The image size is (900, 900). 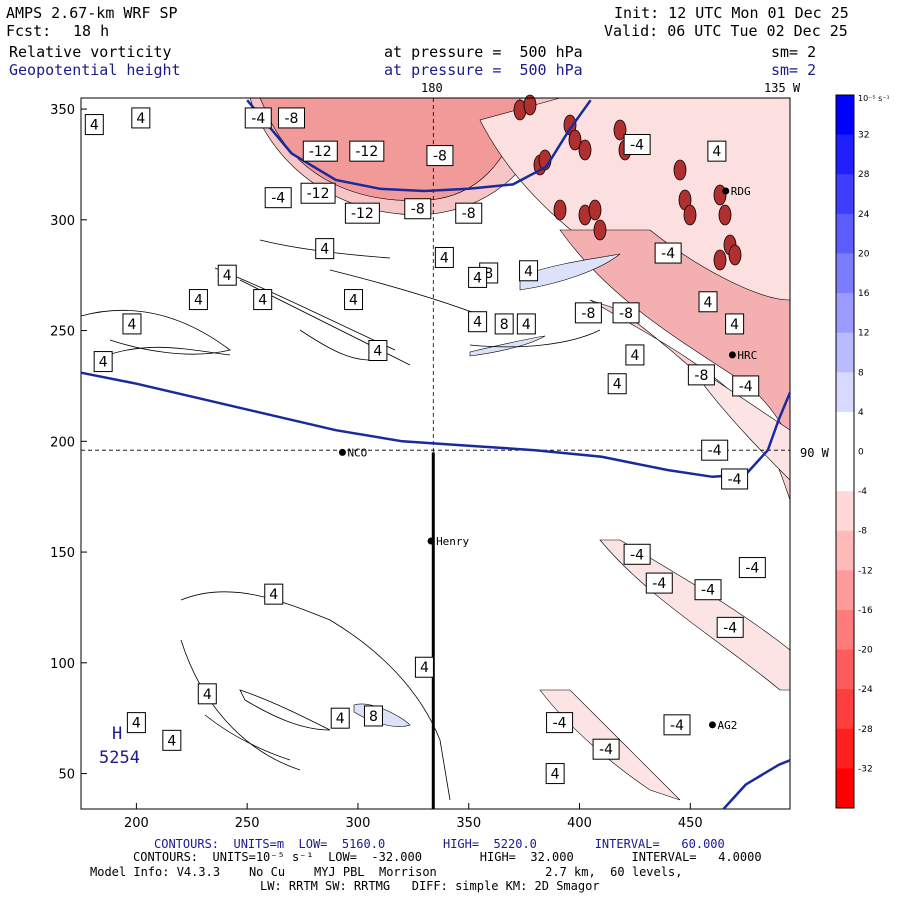 What do you see at coordinates (117, 734) in the screenshot?
I see `high-marker-letter: H` at bounding box center [117, 734].